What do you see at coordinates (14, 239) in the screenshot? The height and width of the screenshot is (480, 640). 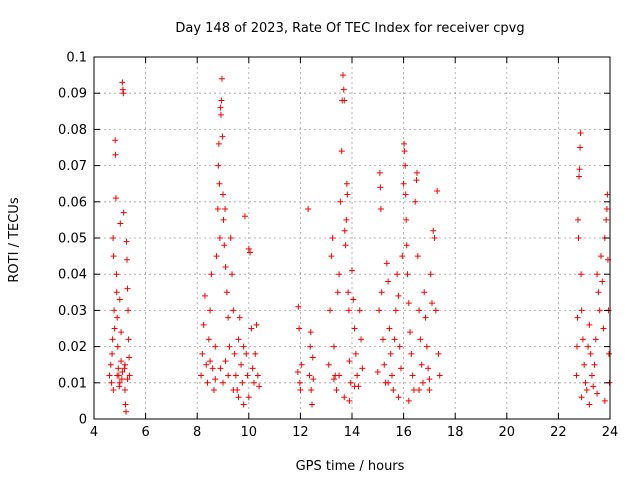 I see `y-axis-label: ROTI / TECUs` at bounding box center [14, 239].